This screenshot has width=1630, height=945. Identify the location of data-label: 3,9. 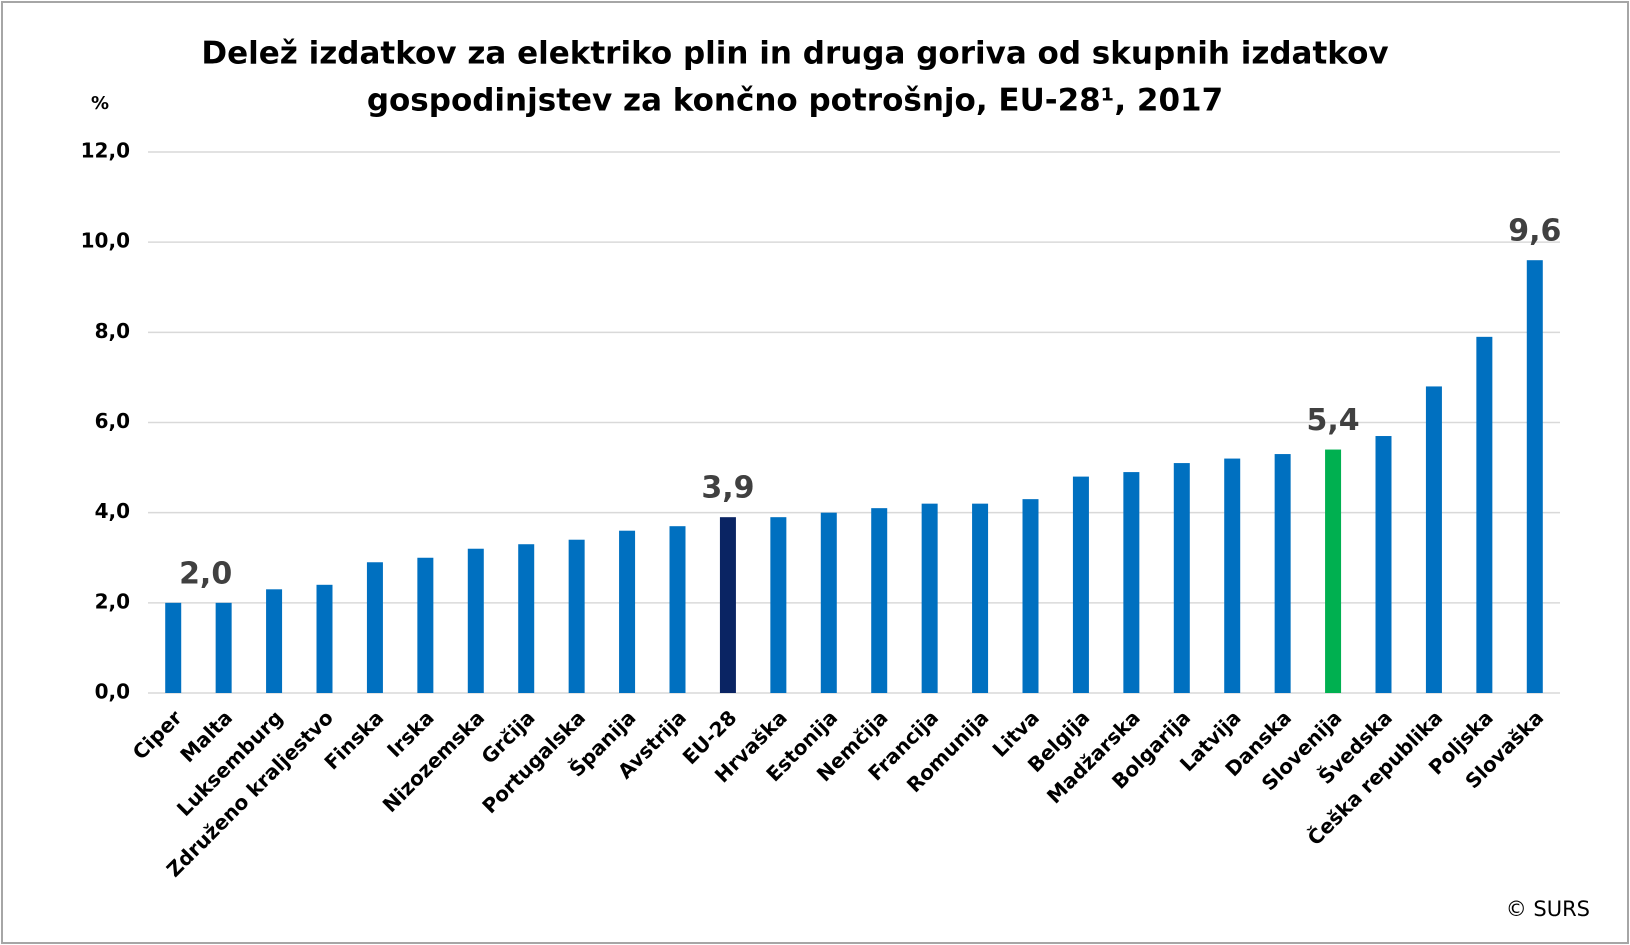
(727, 488).